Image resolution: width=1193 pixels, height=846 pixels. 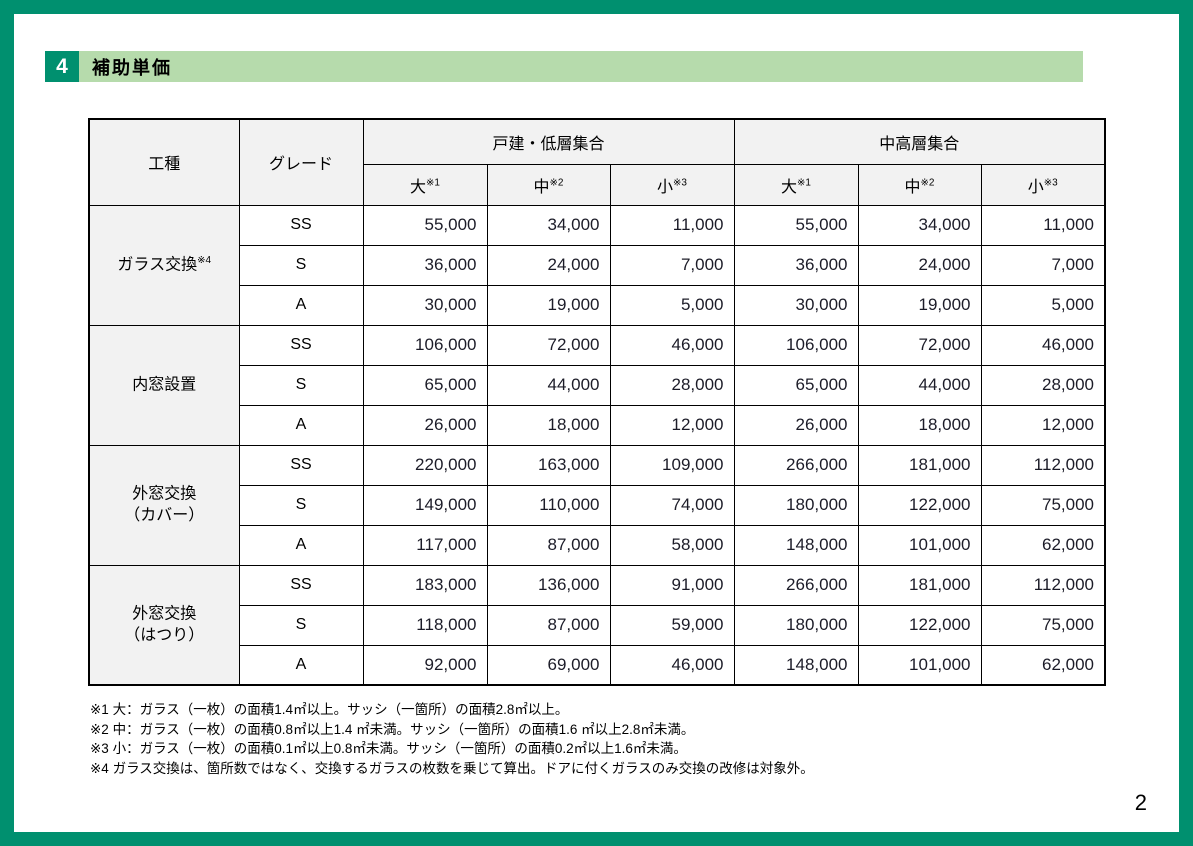 What do you see at coordinates (1043, 665) in the screenshot?
I see `price-cell: 62,000` at bounding box center [1043, 665].